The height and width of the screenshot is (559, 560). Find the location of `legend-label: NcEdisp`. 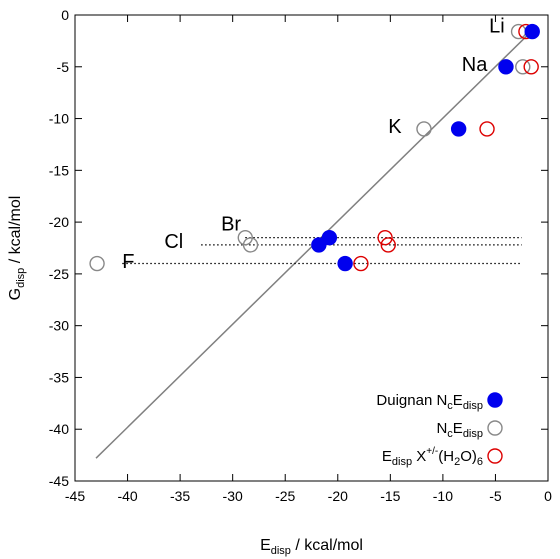

legend-label: NcEdisp is located at coordinates (459, 430).